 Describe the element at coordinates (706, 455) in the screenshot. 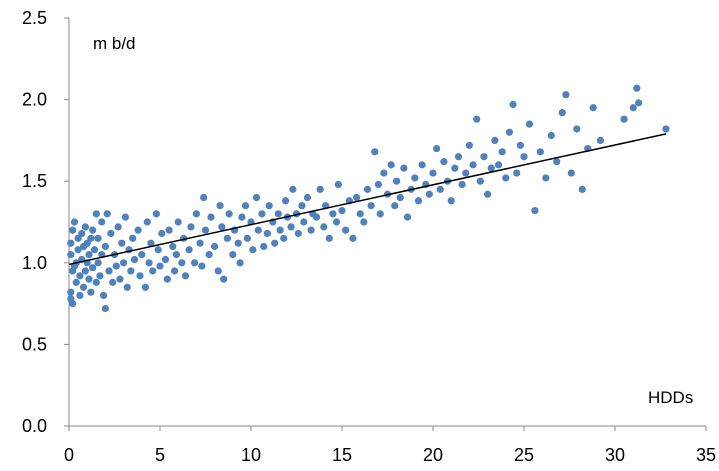

I see `x-tick-label: 35` at that location.